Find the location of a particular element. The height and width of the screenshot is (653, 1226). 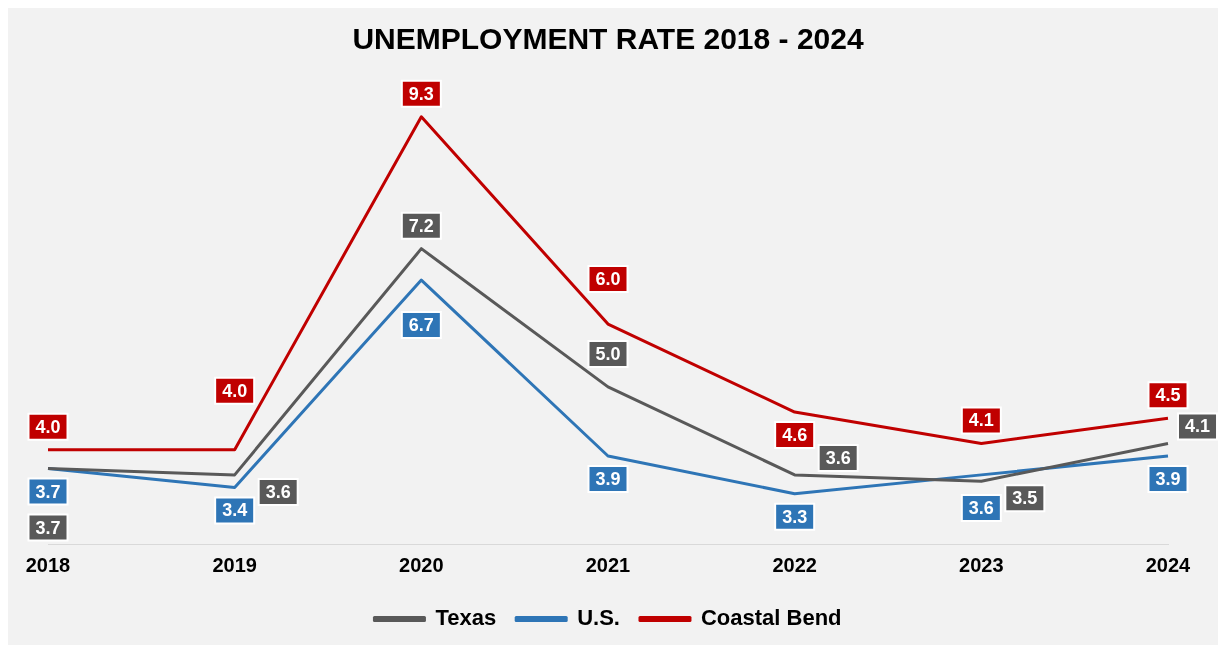

data-label: 3.5 is located at coordinates (1025, 498).